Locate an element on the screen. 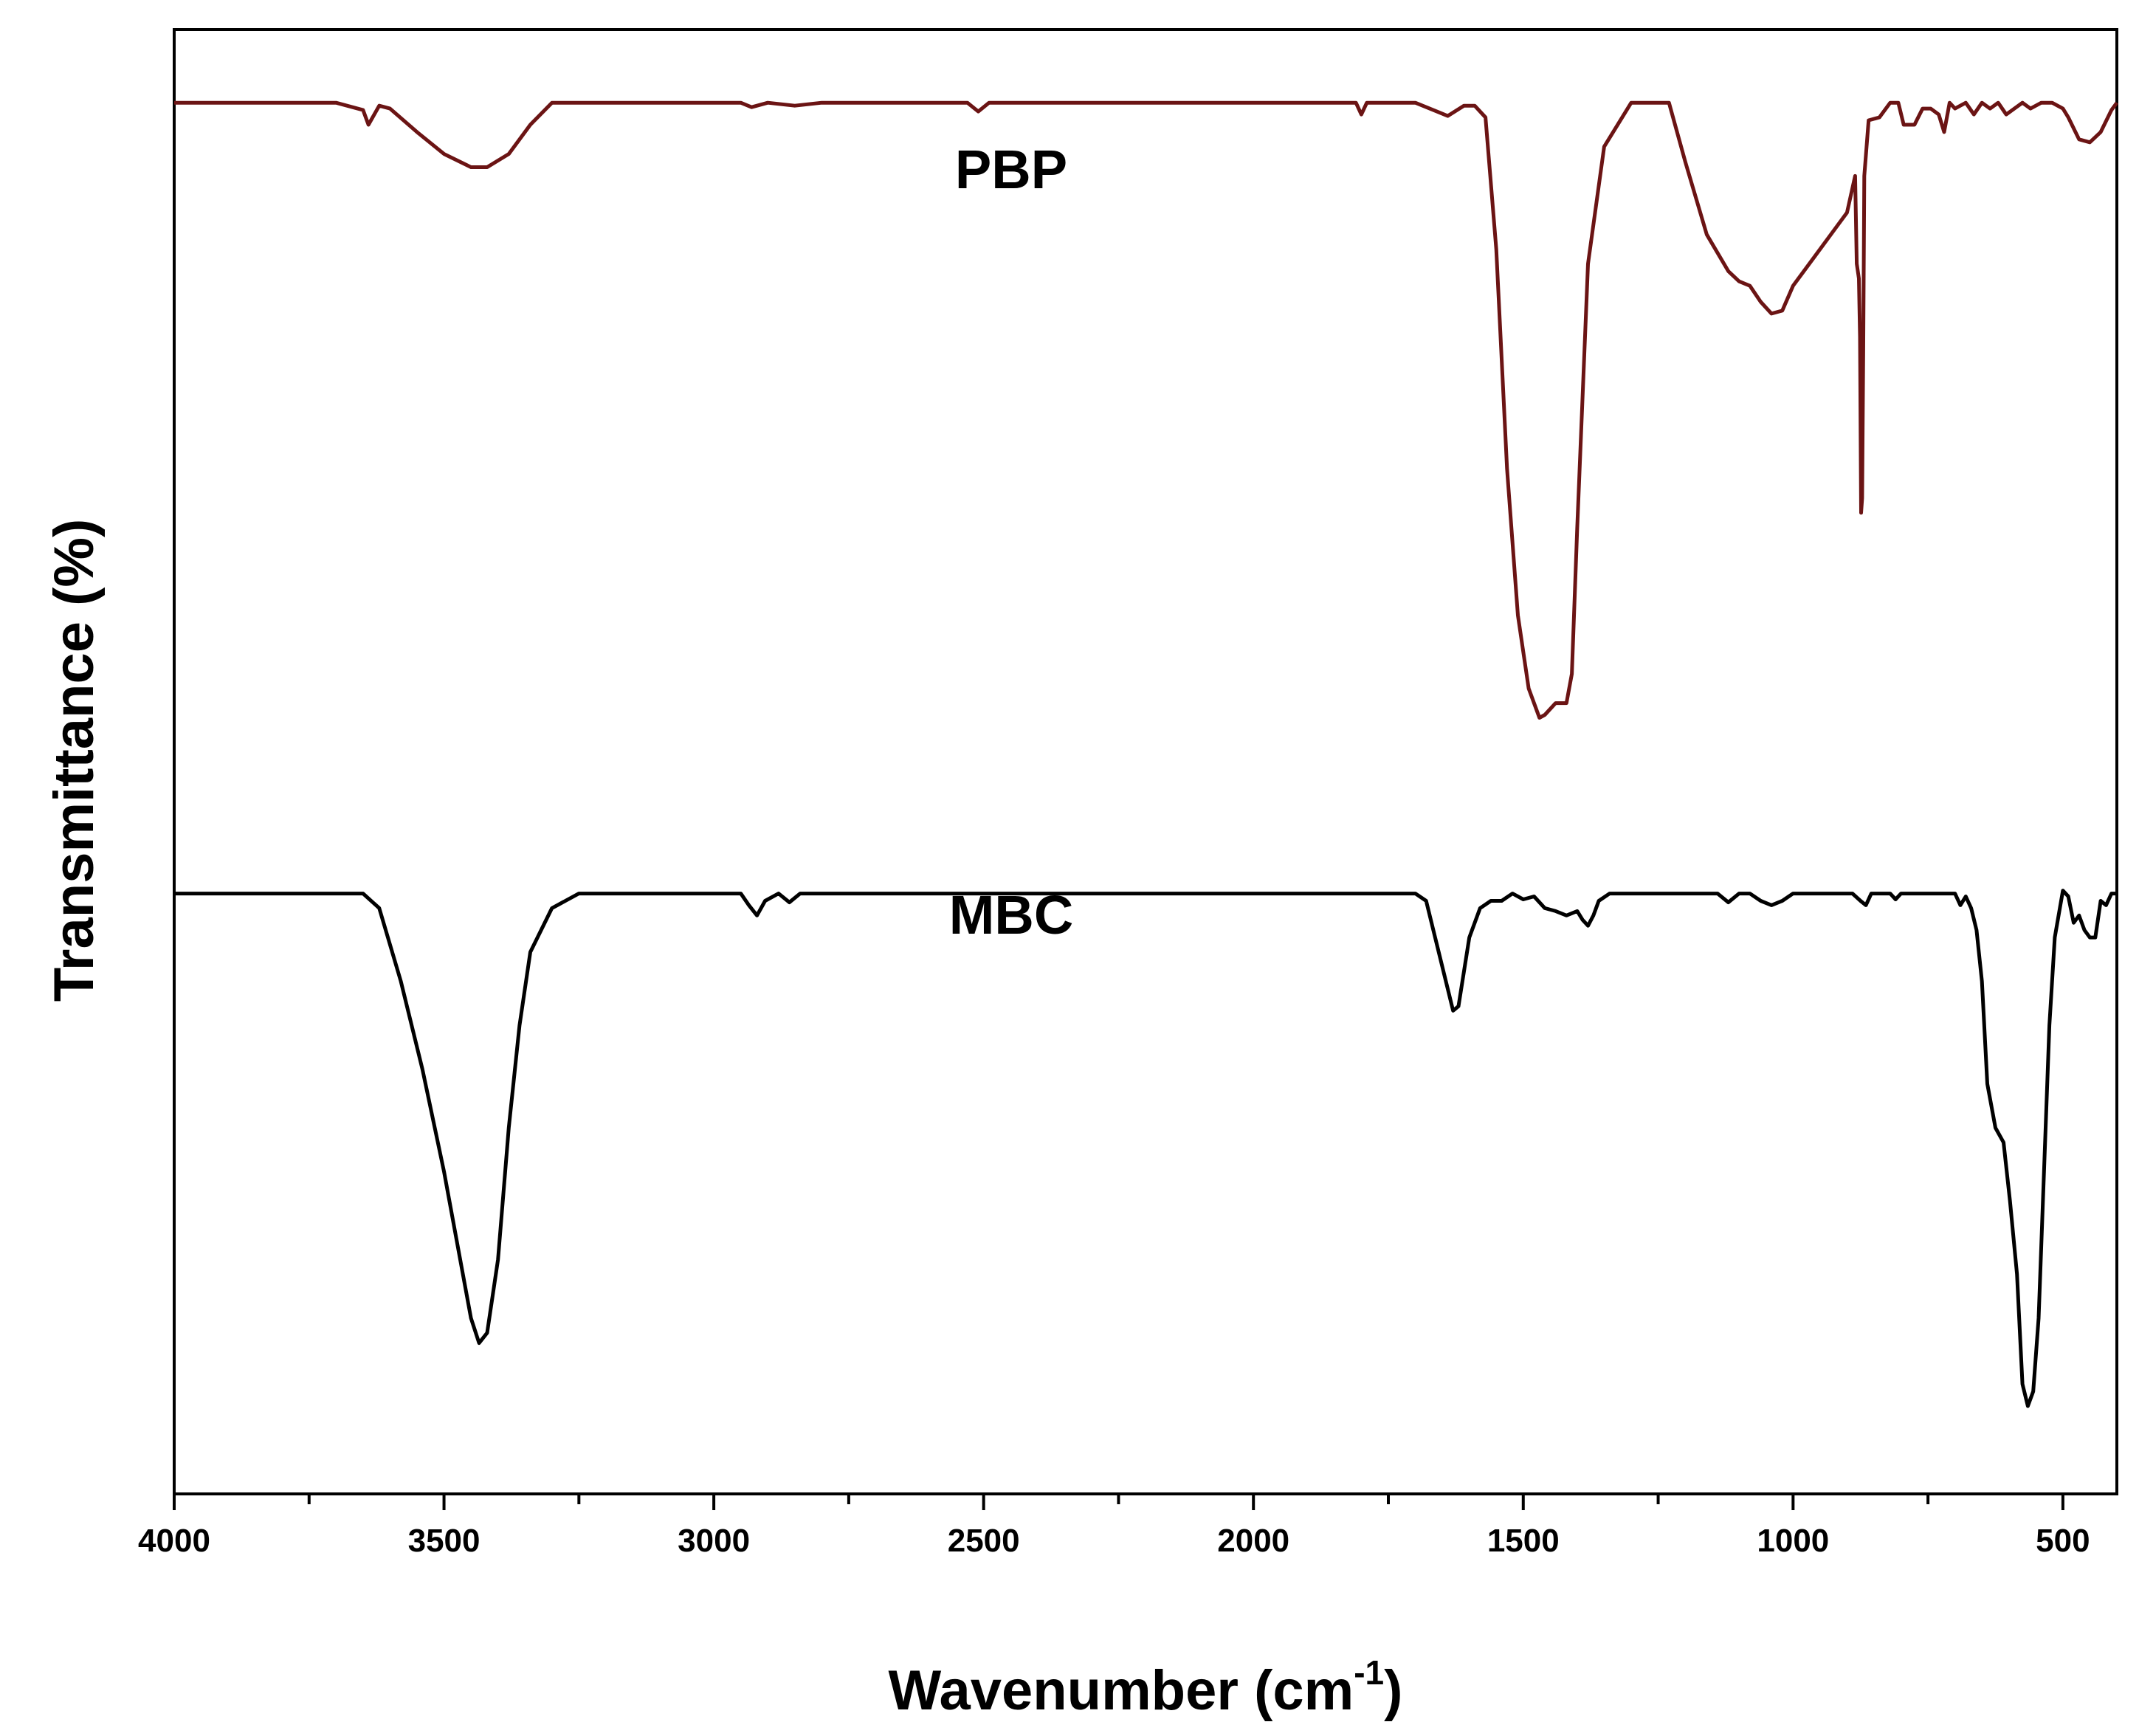  x-tick-label-4000: 4000 is located at coordinates (174, 1541).